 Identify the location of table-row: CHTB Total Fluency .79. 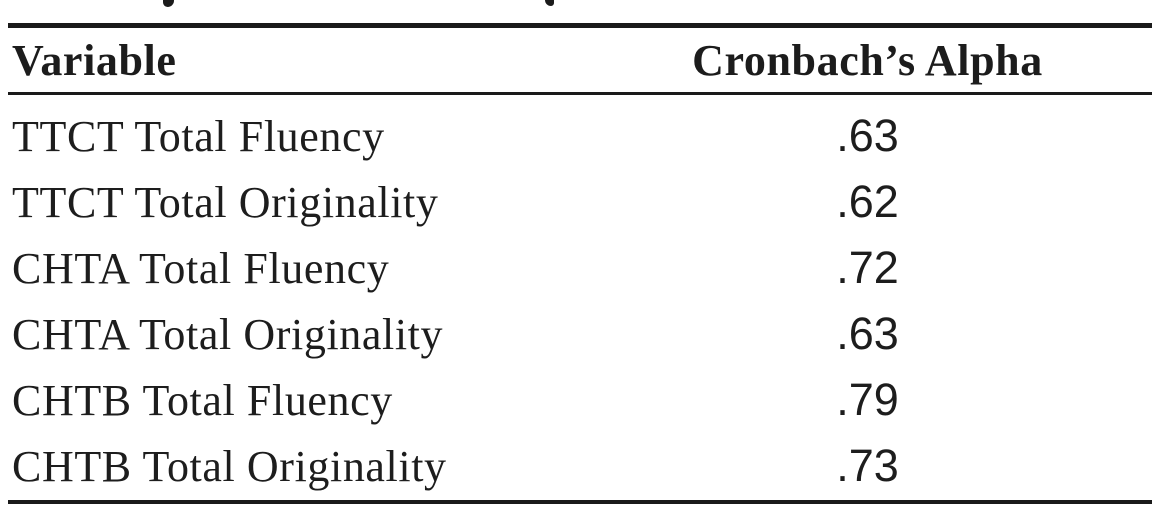
(577, 400).